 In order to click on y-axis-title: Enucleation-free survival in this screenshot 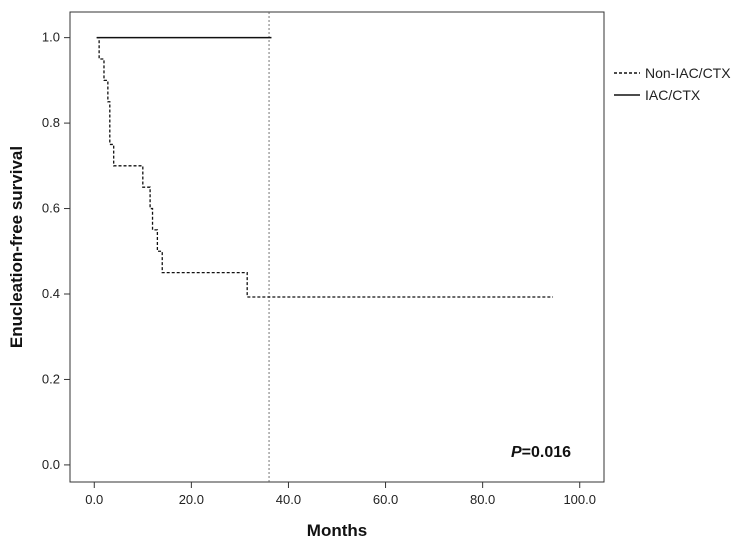, I will do `click(16, 247)`.